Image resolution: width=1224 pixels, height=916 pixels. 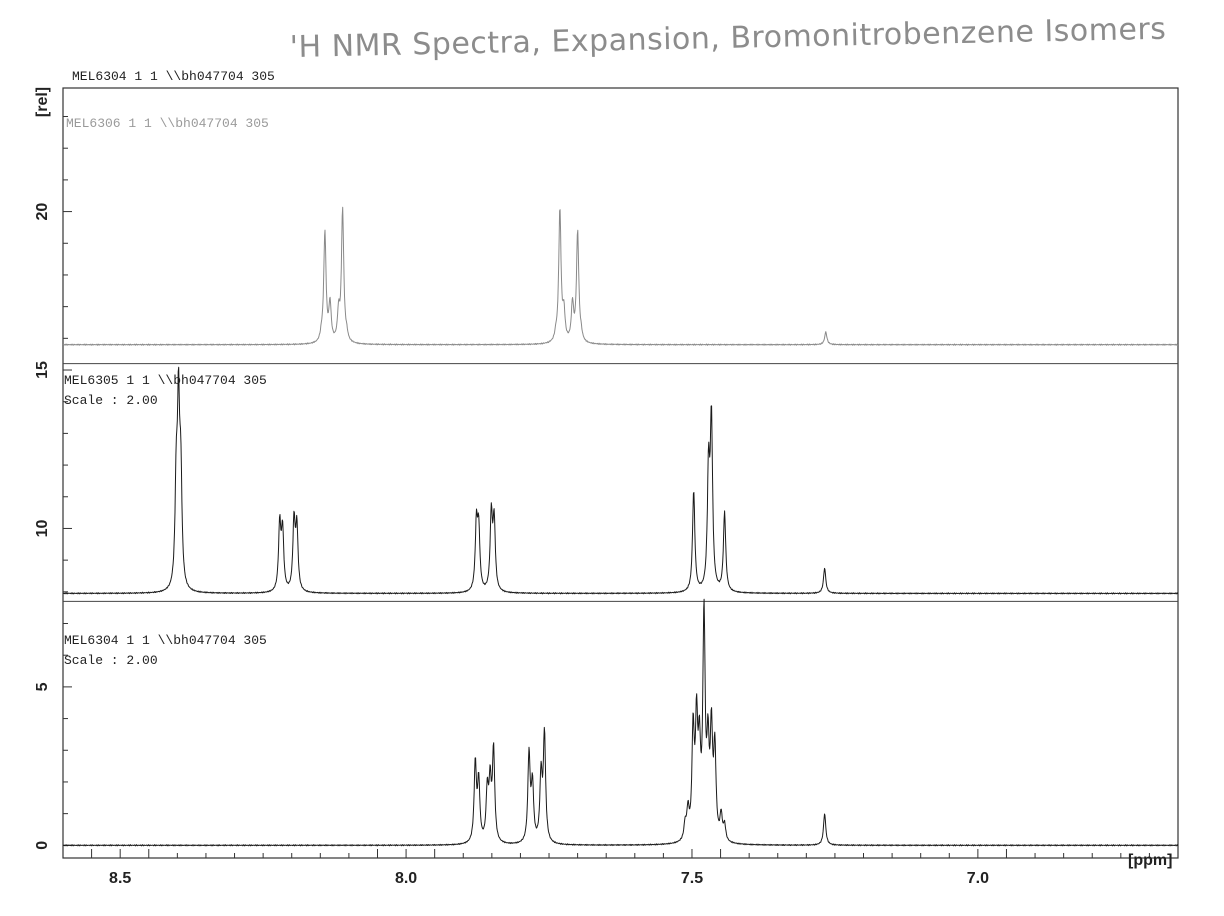 What do you see at coordinates (165, 380) in the screenshot?
I see `series-label-mid: MEL6305 1 1 \\bh047704 305` at bounding box center [165, 380].